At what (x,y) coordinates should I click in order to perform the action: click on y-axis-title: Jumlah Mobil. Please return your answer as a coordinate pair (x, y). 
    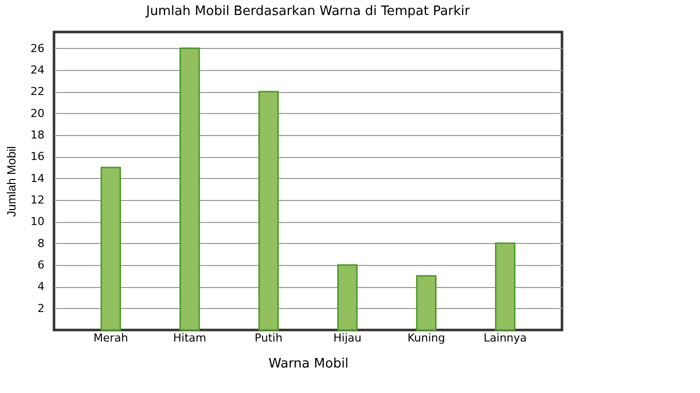
    Looking at the image, I should click on (11, 181).